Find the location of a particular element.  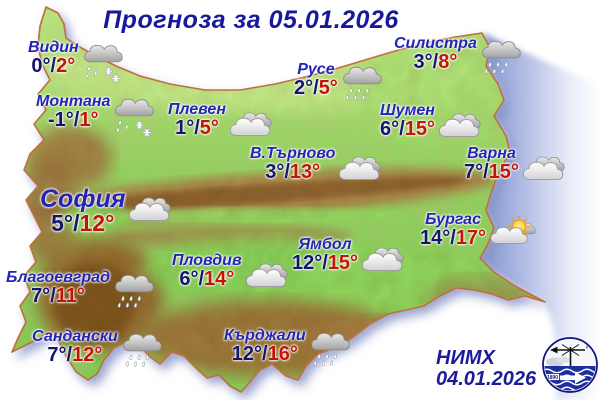

city-label: Кърджали 12°/16° is located at coordinates (289, 352).